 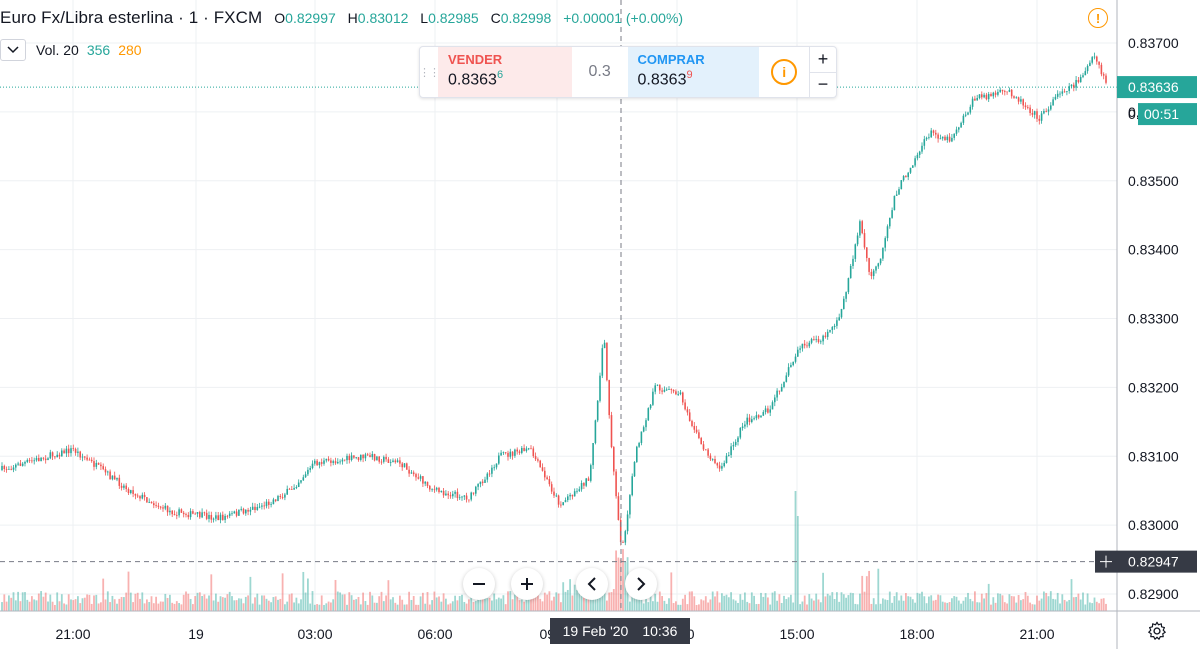 What do you see at coordinates (641, 584) in the screenshot?
I see `scroll-right-button` at bounding box center [641, 584].